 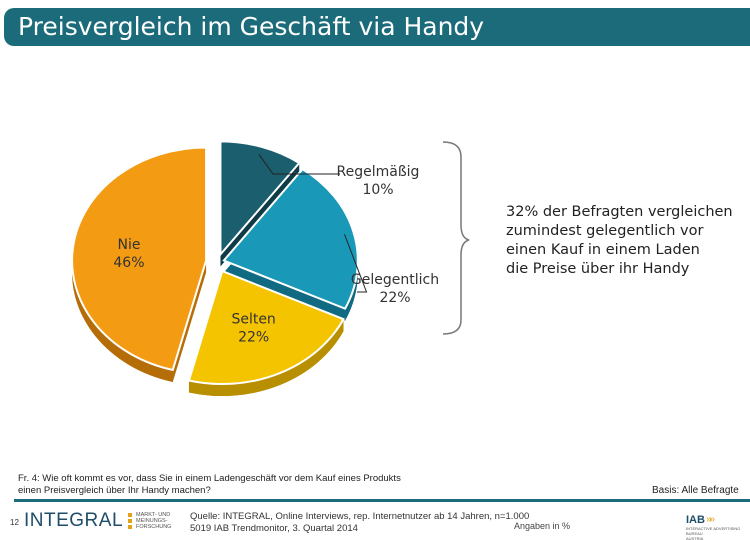 What do you see at coordinates (251, 26) in the screenshot?
I see `page-title: Preisvergleich im Geschäft via Handy` at bounding box center [251, 26].